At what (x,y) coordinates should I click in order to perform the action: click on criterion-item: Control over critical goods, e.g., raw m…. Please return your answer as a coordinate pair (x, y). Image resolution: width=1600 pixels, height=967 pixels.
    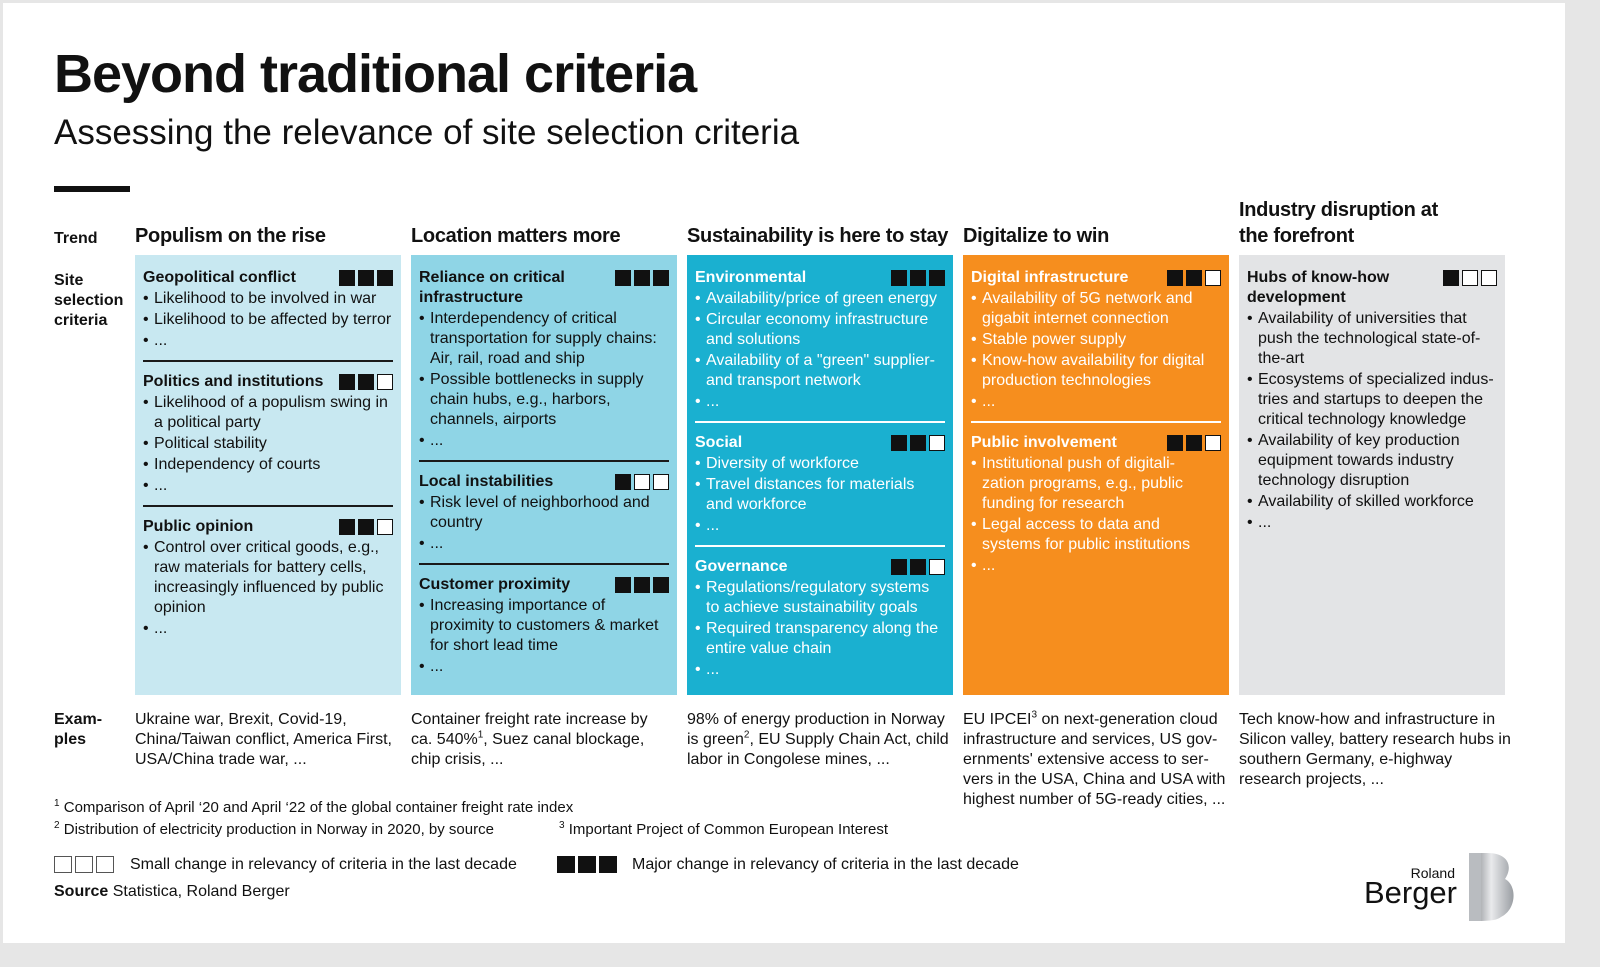
    Looking at the image, I should click on (268, 578).